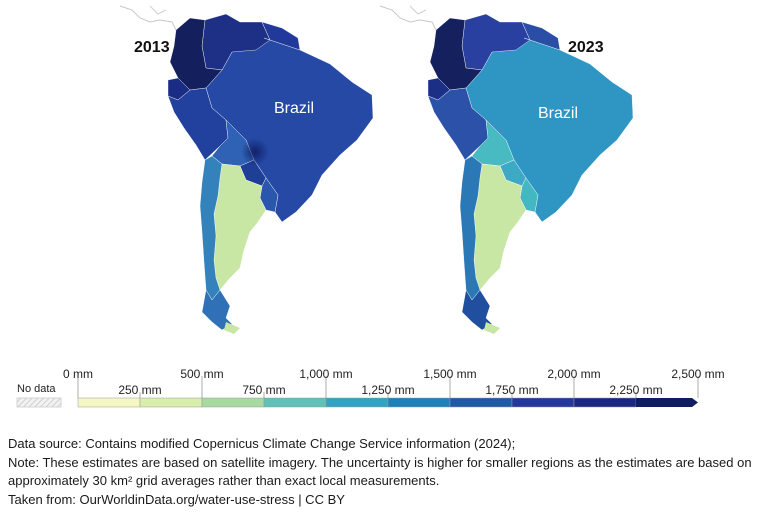 The image size is (761, 521). Describe the element at coordinates (263, 390) in the screenshot. I see `legend-lower-label: 750 mm` at that location.